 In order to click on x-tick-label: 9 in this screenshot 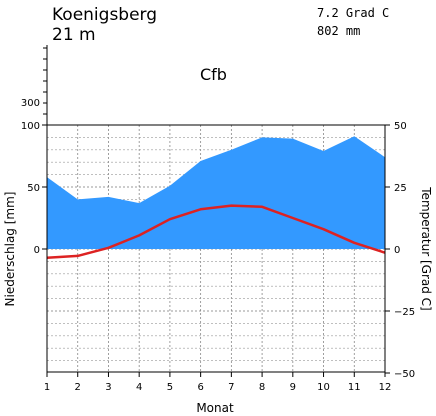, I will do `click(293, 387)`.